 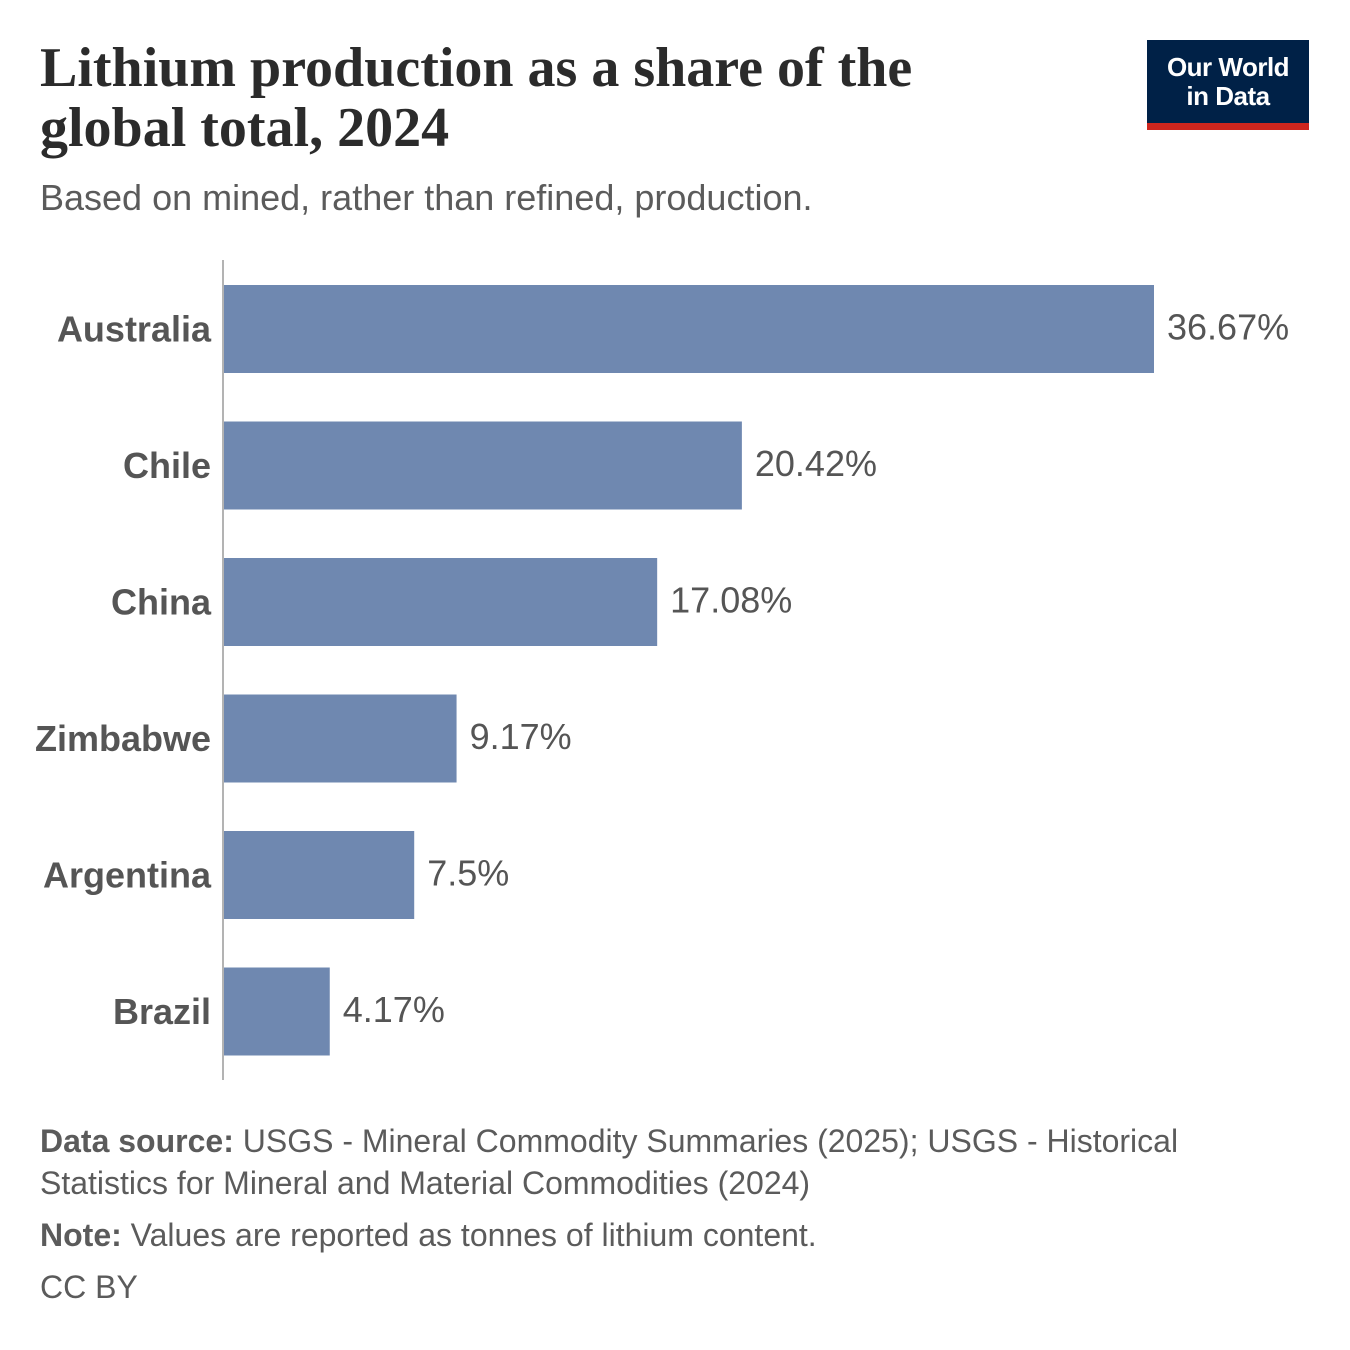 I want to click on note-label: Note:, so click(x=81, y=1235).